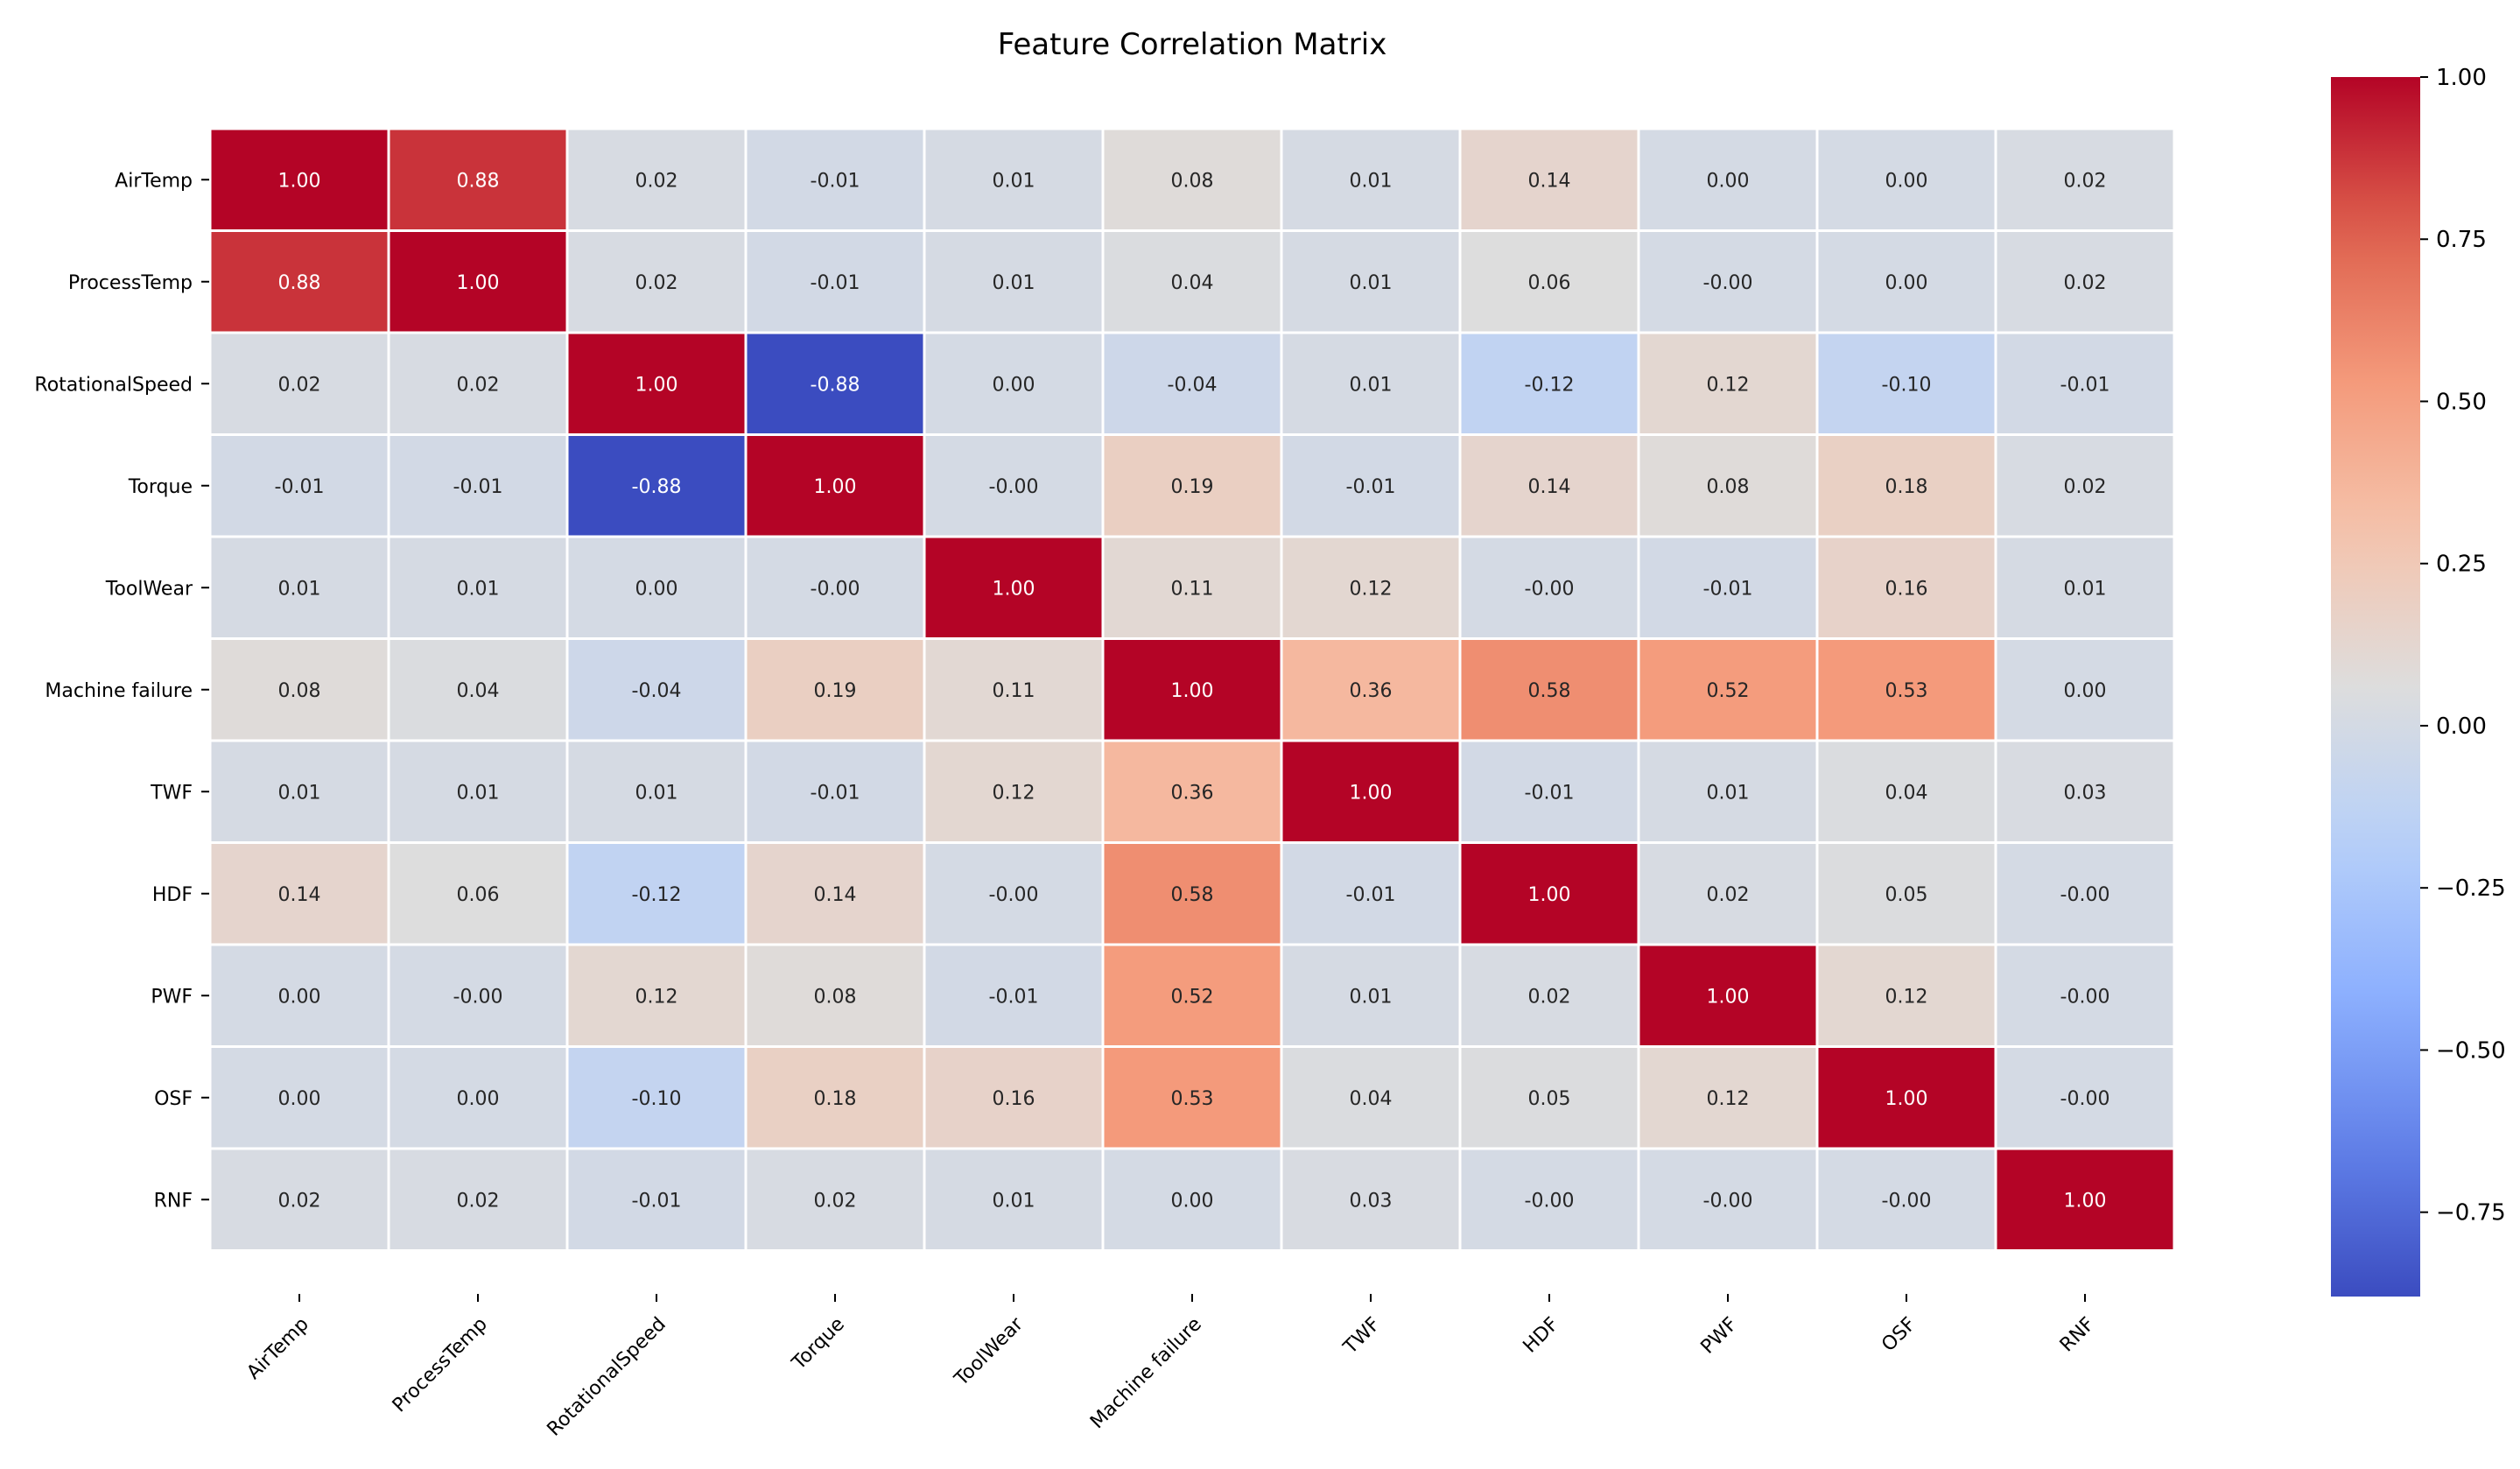 This screenshot has width=2520, height=1469. I want to click on cell-value-label: 0.16, so click(1014, 1099).